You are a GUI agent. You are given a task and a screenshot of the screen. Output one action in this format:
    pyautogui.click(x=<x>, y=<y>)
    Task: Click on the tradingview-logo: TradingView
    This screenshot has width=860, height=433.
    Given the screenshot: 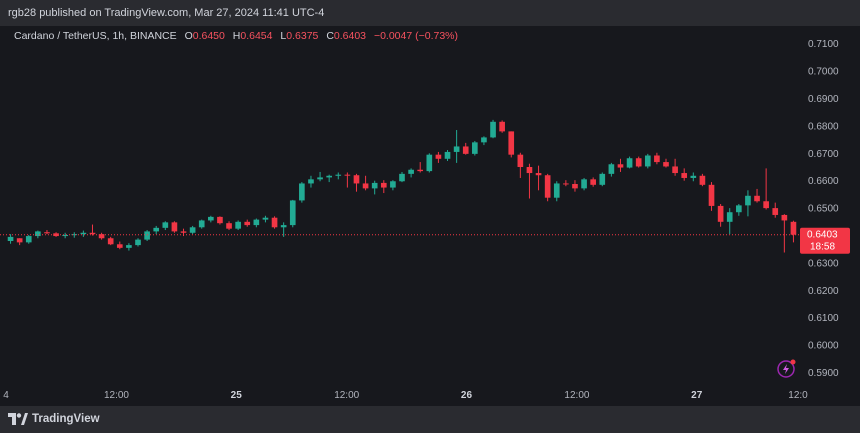 What is the action you would take?
    pyautogui.click(x=54, y=419)
    